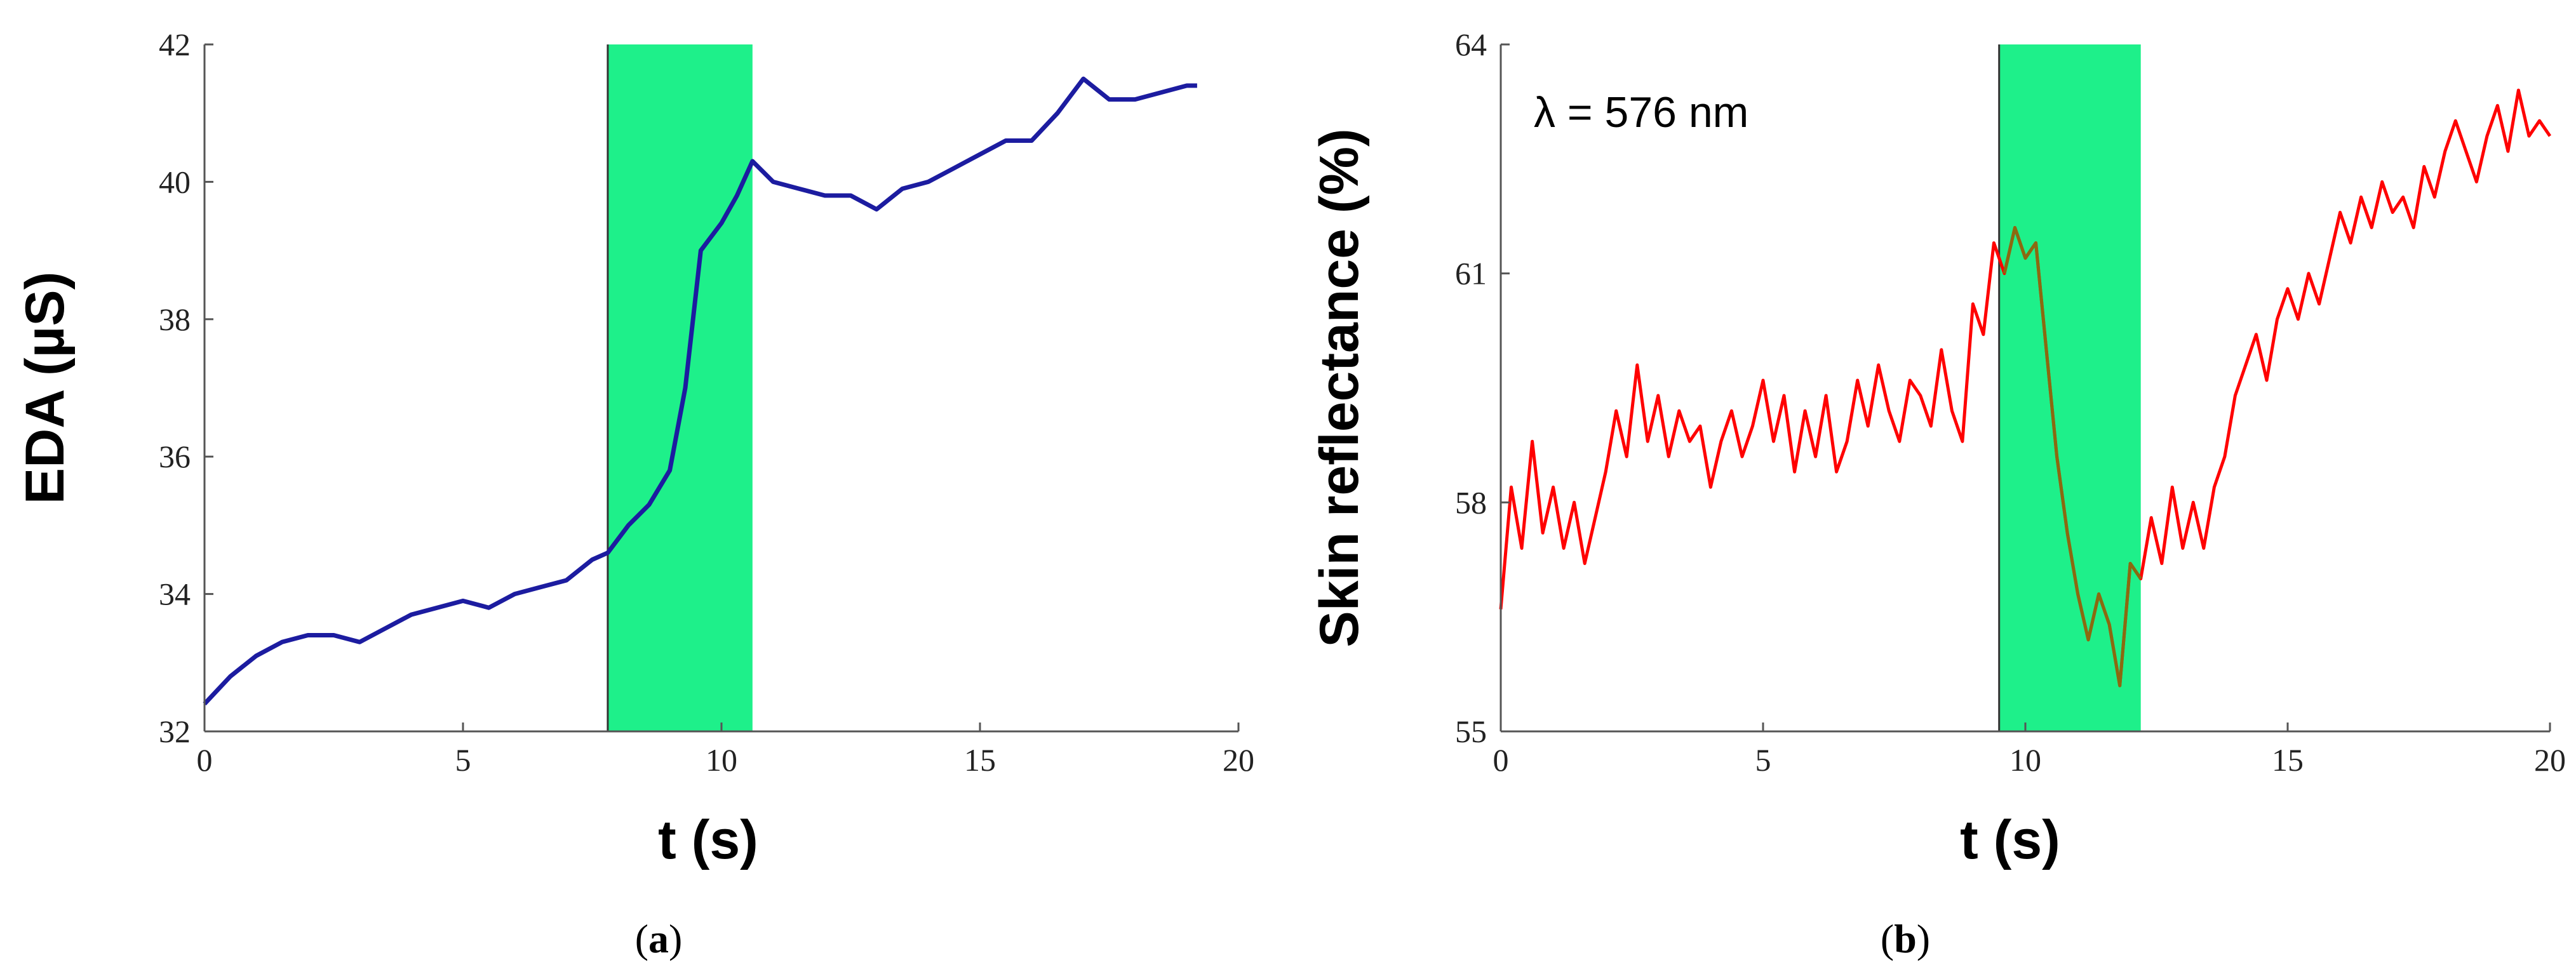  I want to click on panel-a-x-tick-label: 10, so click(721, 760).